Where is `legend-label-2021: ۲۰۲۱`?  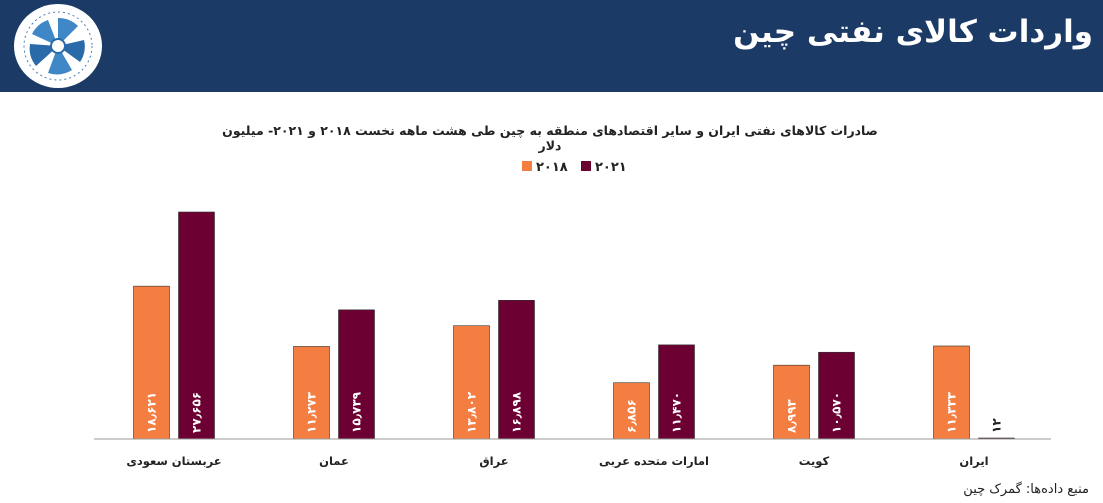
legend-label-2021: ۲۰۲۱ is located at coordinates (611, 167).